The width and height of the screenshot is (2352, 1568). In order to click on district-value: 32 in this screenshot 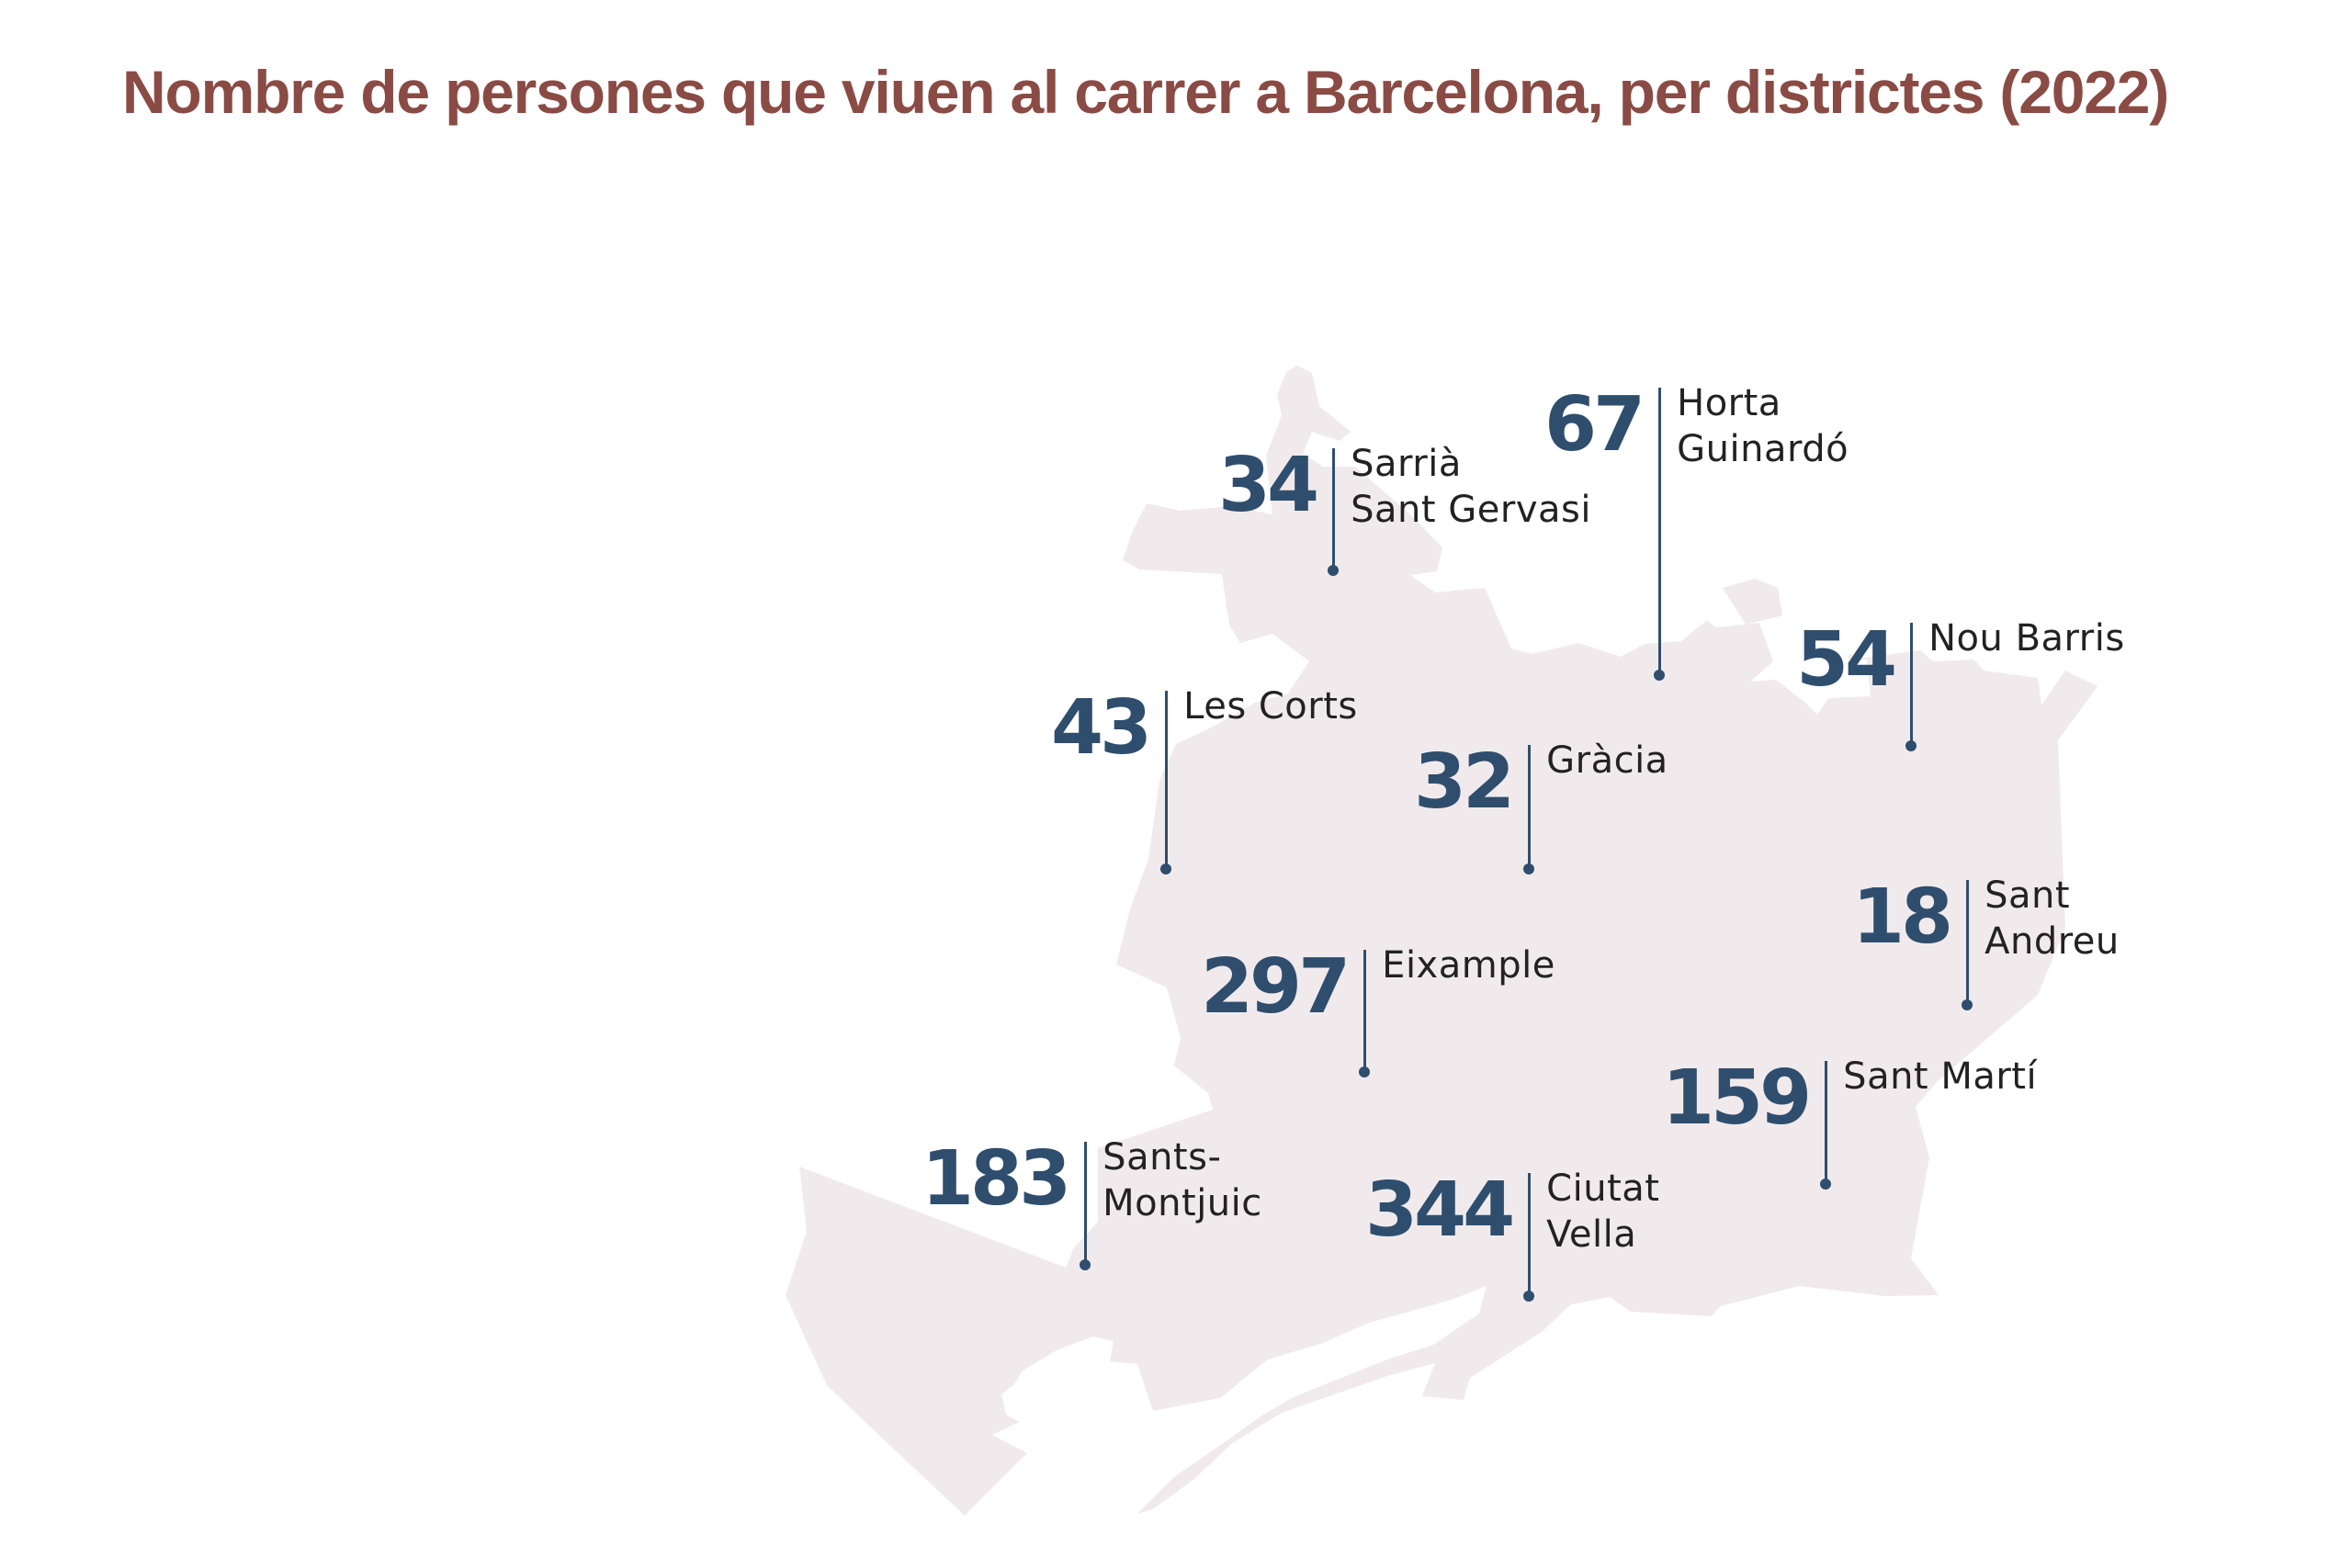, I will do `click(1465, 783)`.